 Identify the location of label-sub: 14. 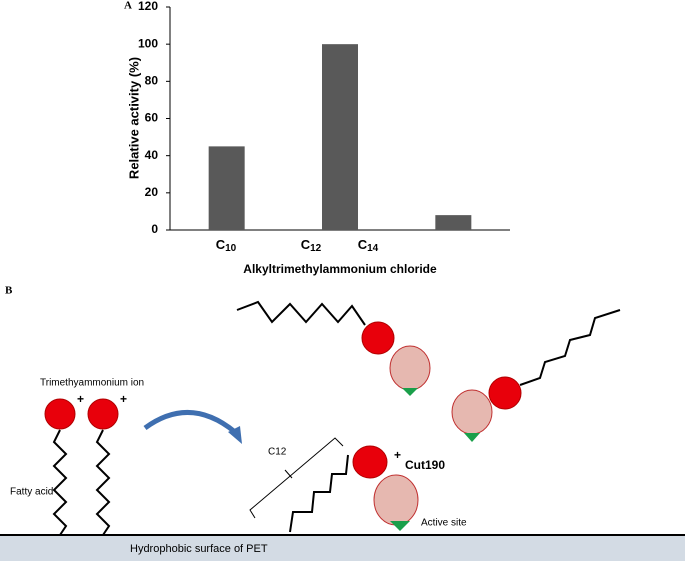
(373, 248).